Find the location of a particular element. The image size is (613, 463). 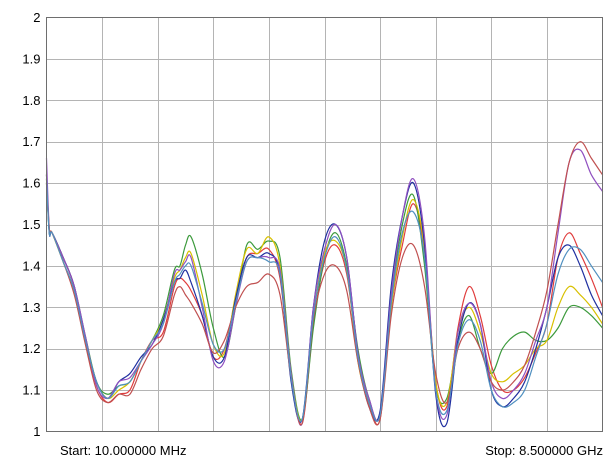

y-tick-label: 1.2 is located at coordinates (31, 348).